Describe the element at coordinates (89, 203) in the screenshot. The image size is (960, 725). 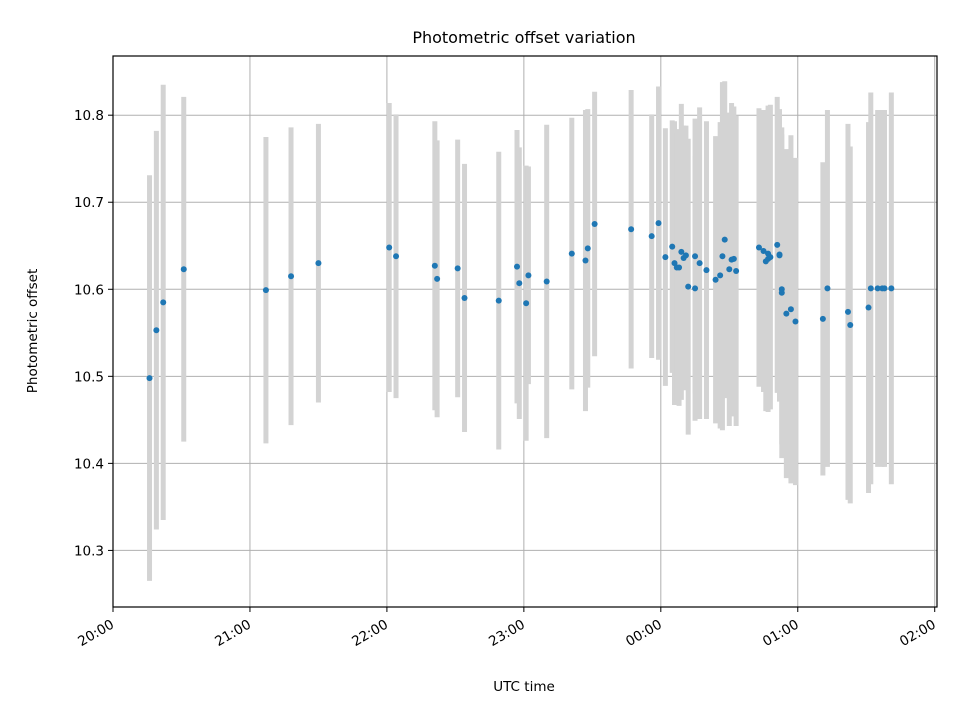
I see `y-tick-label: 10.7` at that location.